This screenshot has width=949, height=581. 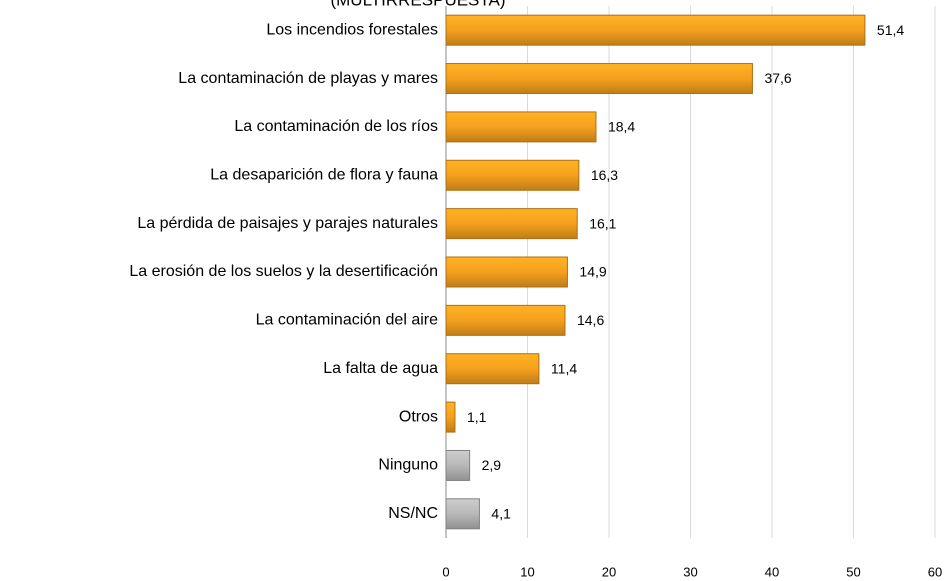 What do you see at coordinates (602, 223) in the screenshot?
I see `data-label: 16,1` at bounding box center [602, 223].